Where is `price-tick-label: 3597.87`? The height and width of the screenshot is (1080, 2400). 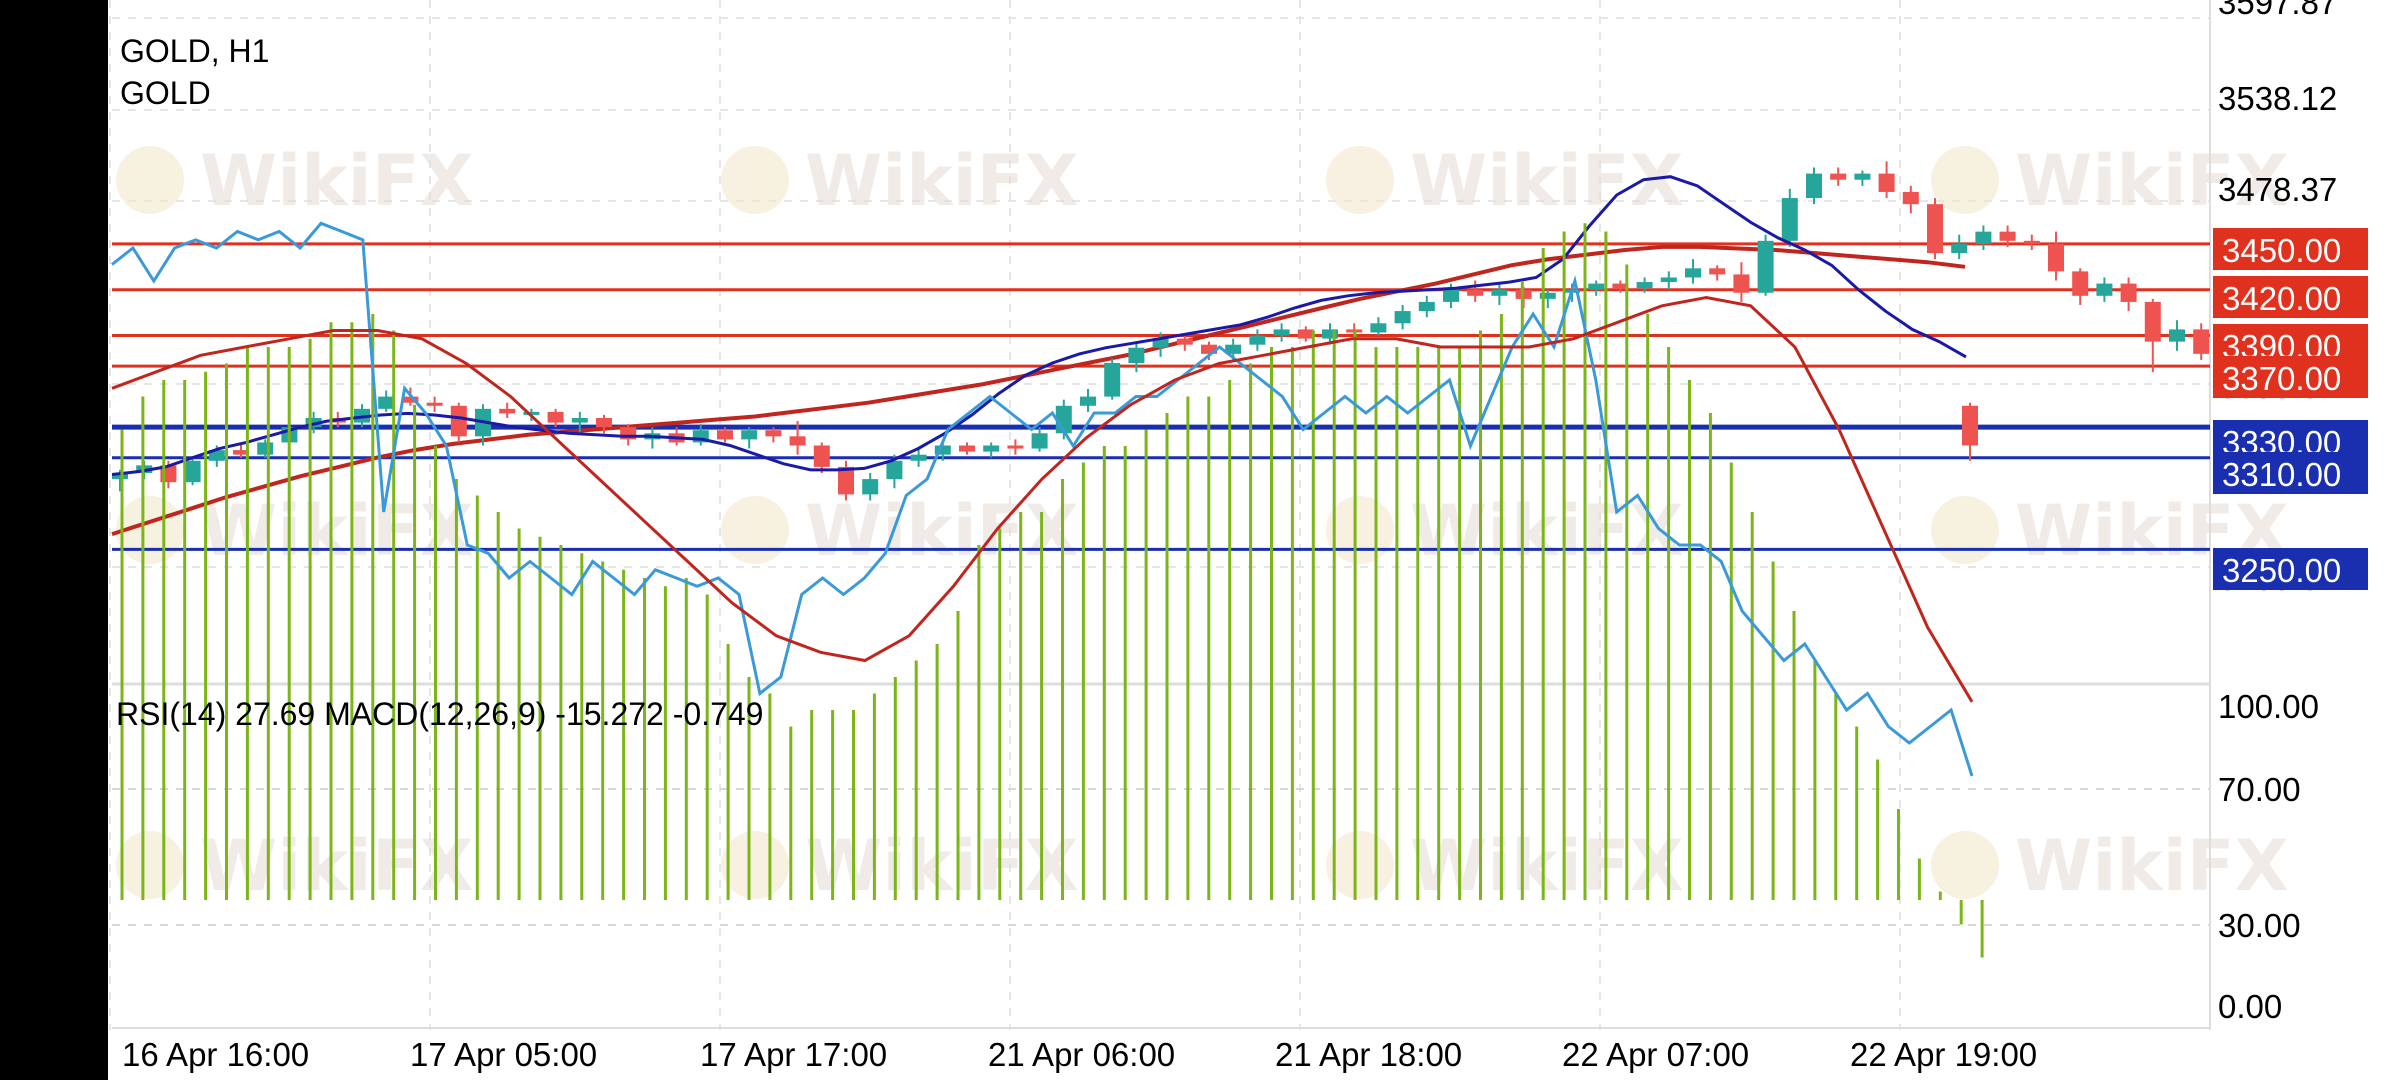 price-tick-label: 3597.87 is located at coordinates (2277, 10).